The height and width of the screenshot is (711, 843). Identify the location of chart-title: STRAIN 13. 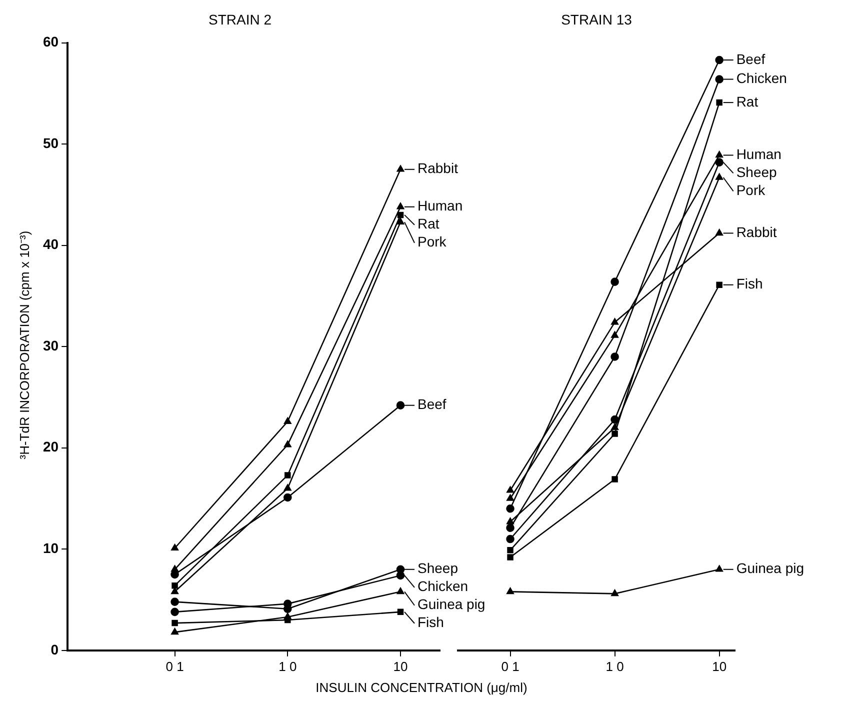
(596, 19).